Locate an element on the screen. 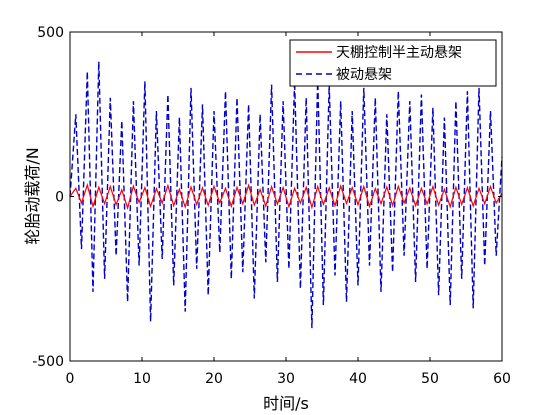 The width and height of the screenshot is (554, 415). x-tick-label: 0 is located at coordinates (70, 379).